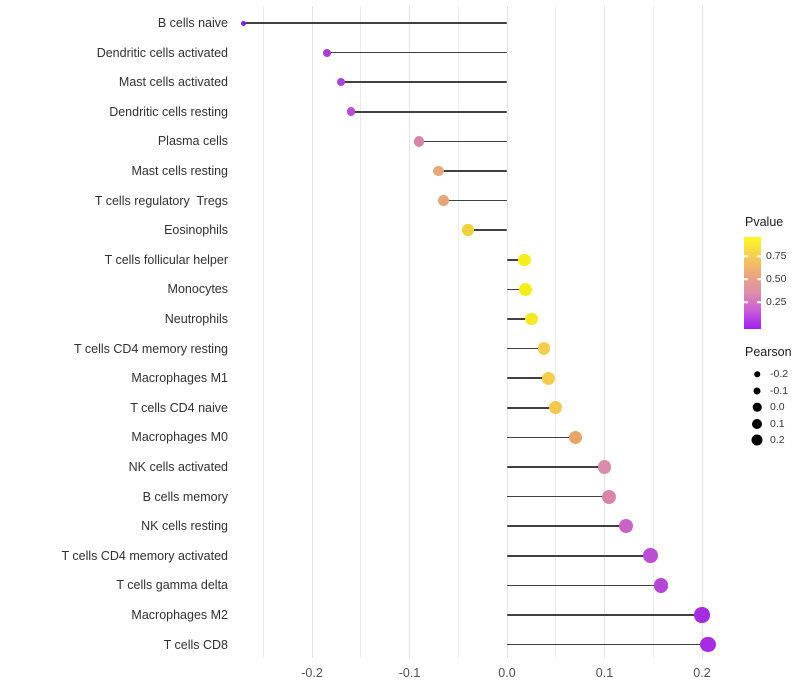 This screenshot has width=800, height=700. What do you see at coordinates (779, 390) in the screenshot?
I see `pearson-legend-label: -0.1` at bounding box center [779, 390].